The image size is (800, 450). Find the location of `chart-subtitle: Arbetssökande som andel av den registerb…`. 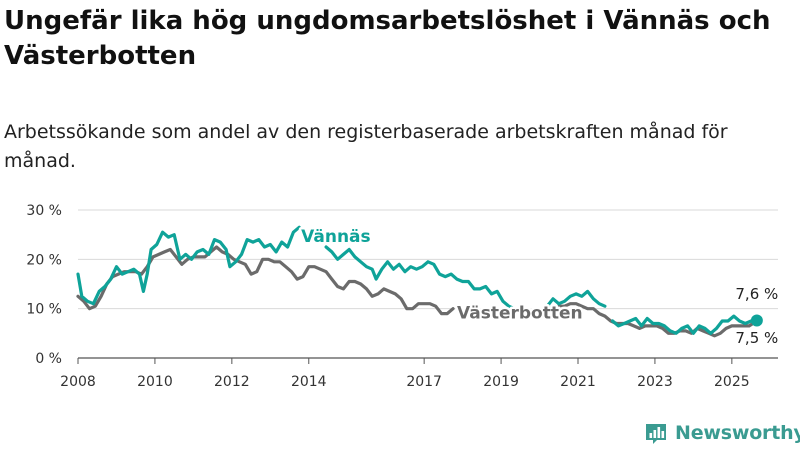

chart-subtitle: Arbetssökande som andel av den registerb… is located at coordinates (366, 146).